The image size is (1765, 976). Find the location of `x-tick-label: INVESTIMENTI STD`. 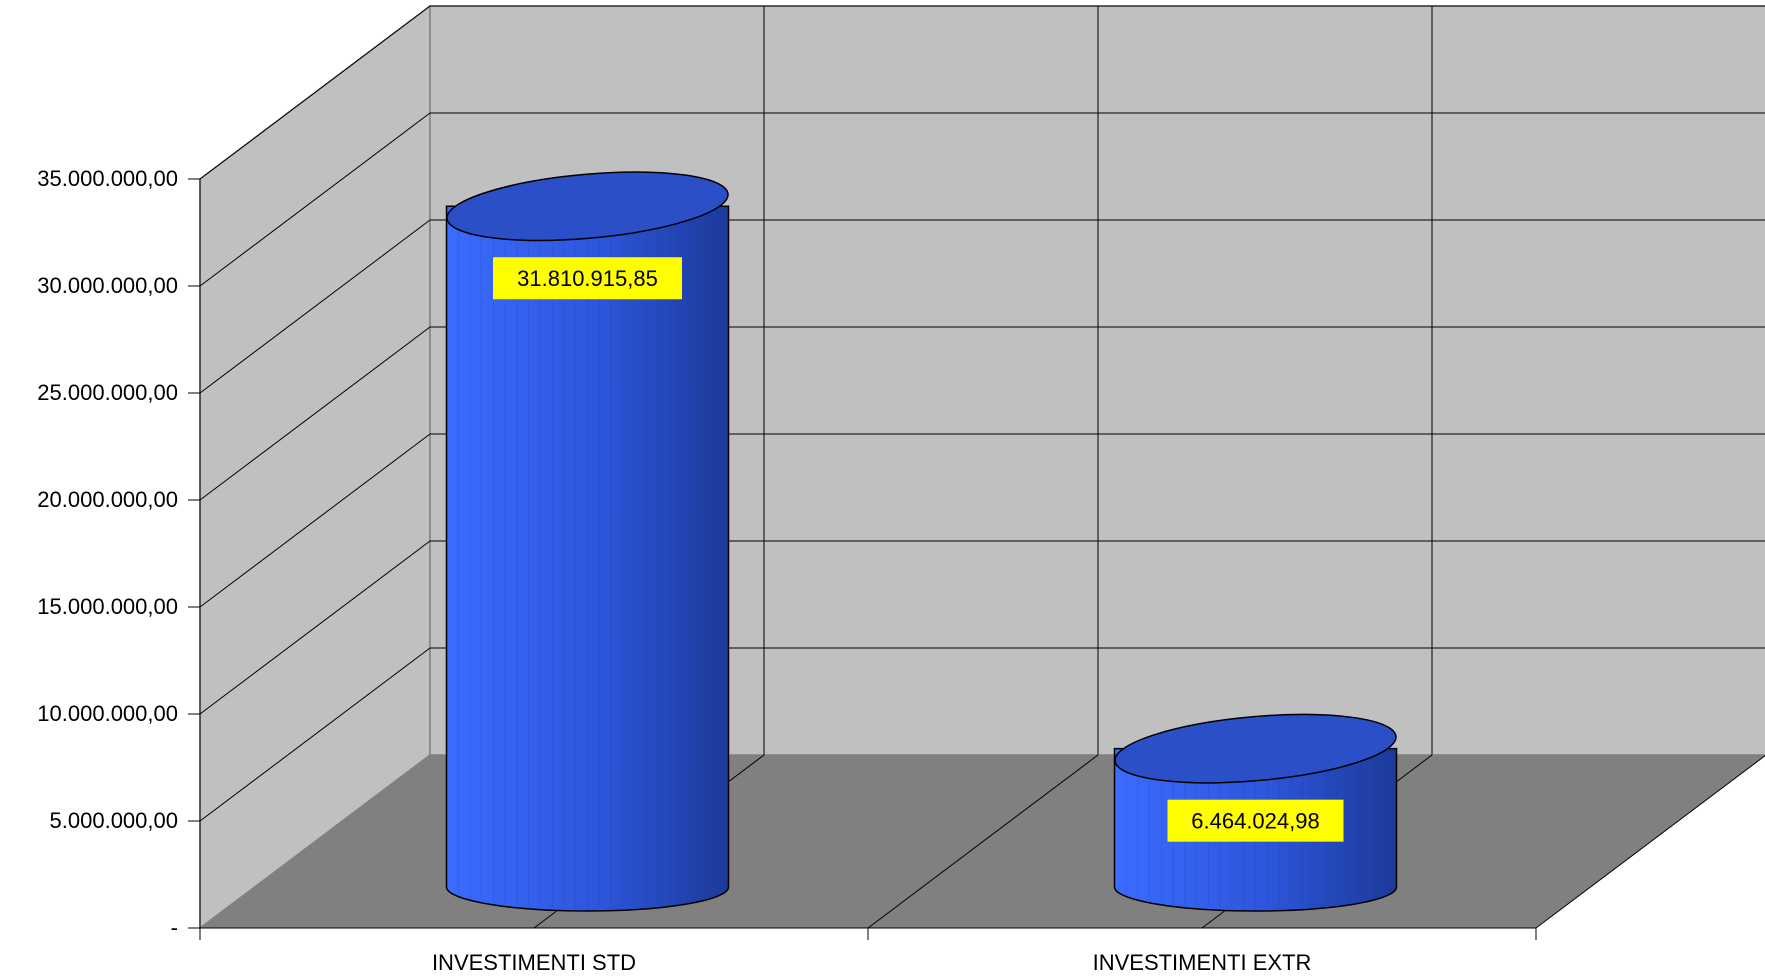

x-tick-label: INVESTIMENTI STD is located at coordinates (534, 962).